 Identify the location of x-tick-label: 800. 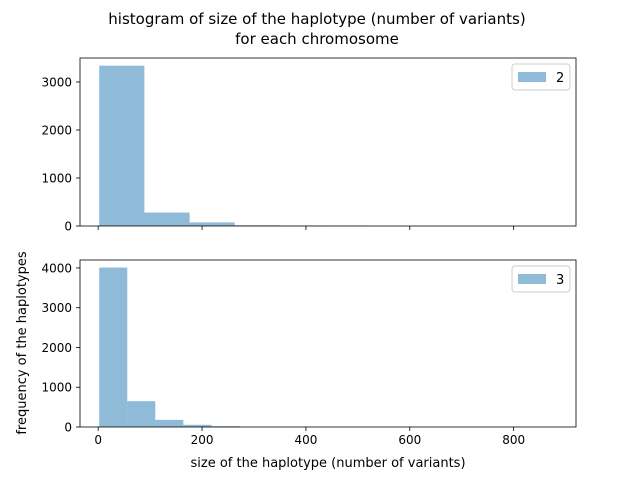
(513, 440).